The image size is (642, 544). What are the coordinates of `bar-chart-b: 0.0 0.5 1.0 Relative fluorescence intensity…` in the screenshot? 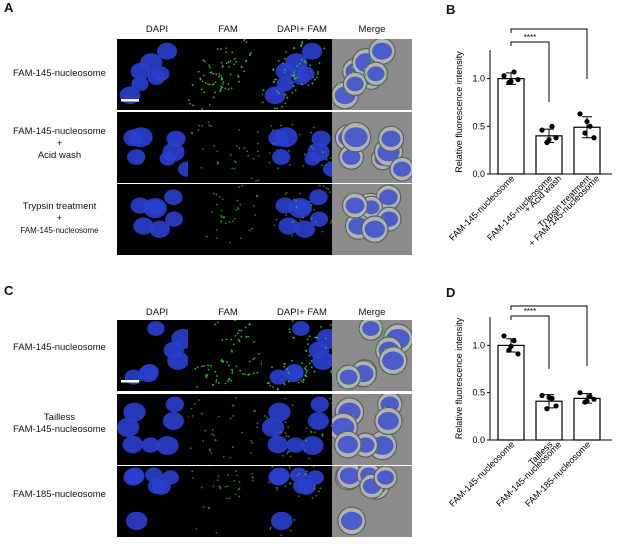 It's located at (544, 155).